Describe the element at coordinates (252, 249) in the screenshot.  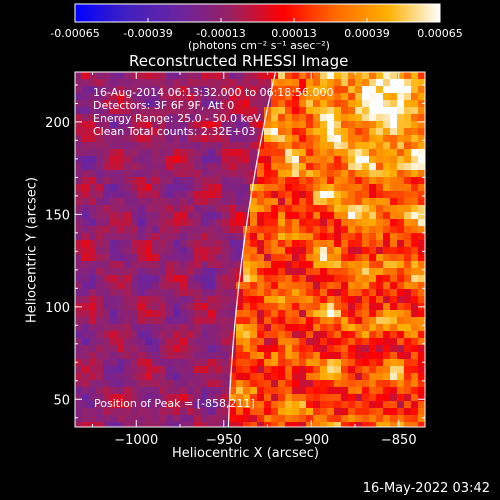
I see `solar-limb-line` at that location.